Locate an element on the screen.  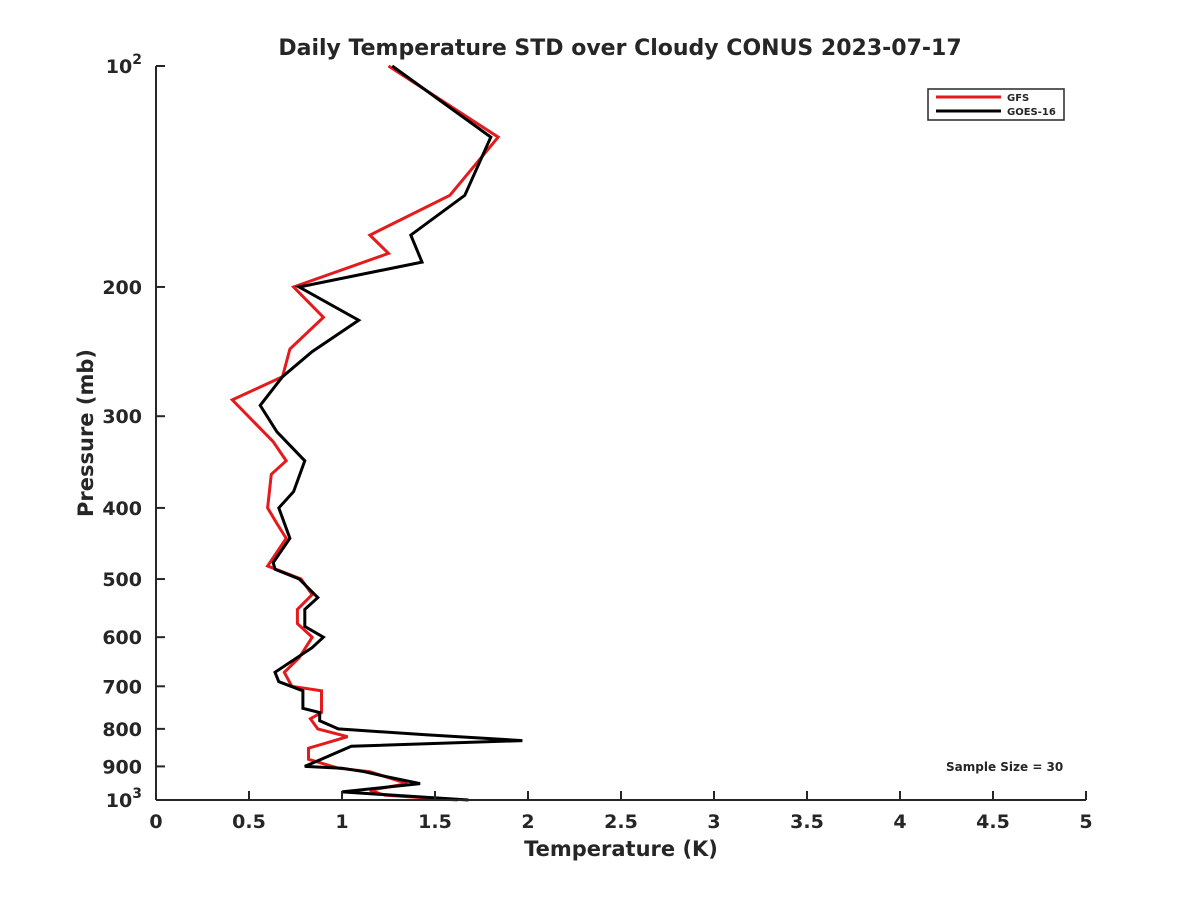
legend-box is located at coordinates (996, 104).